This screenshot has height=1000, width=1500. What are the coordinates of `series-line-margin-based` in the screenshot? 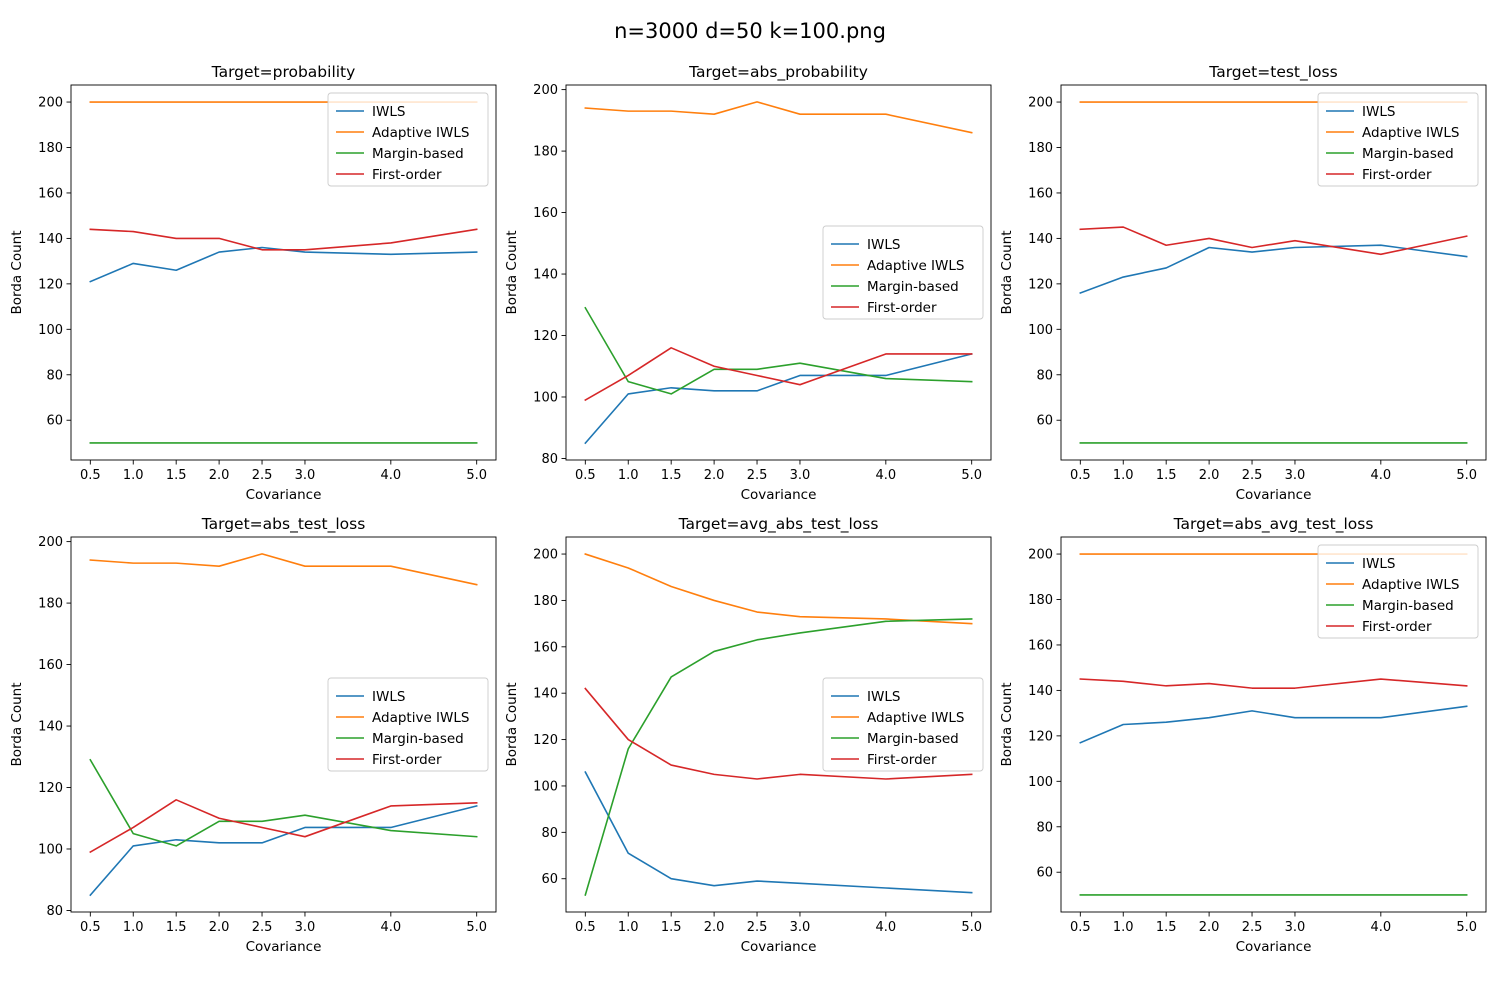 It's located at (778, 350).